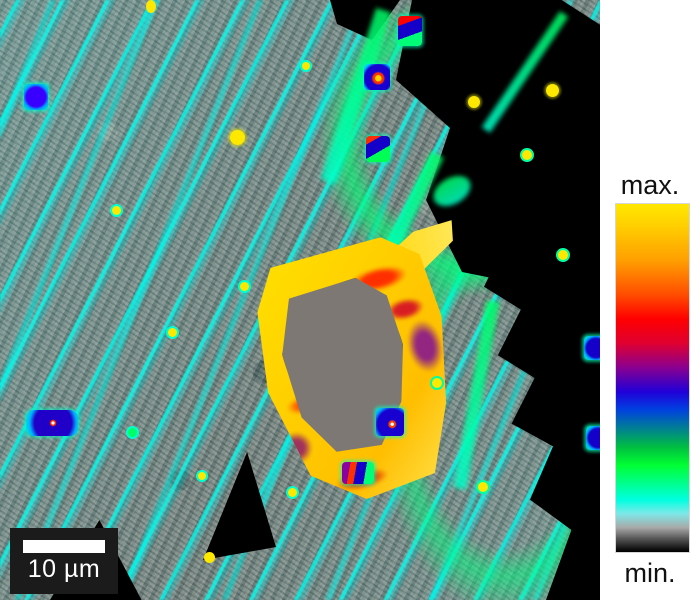 Image resolution: width=700 pixels, height=600 pixels. Describe the element at coordinates (593, 438) in the screenshot. I see `blue-inclusion-right-lower` at that location.